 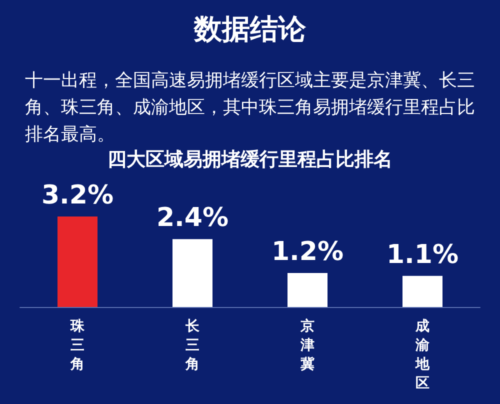 What do you see at coordinates (78, 345) in the screenshot?
I see `x-tick-label: 珠三角` at bounding box center [78, 345].